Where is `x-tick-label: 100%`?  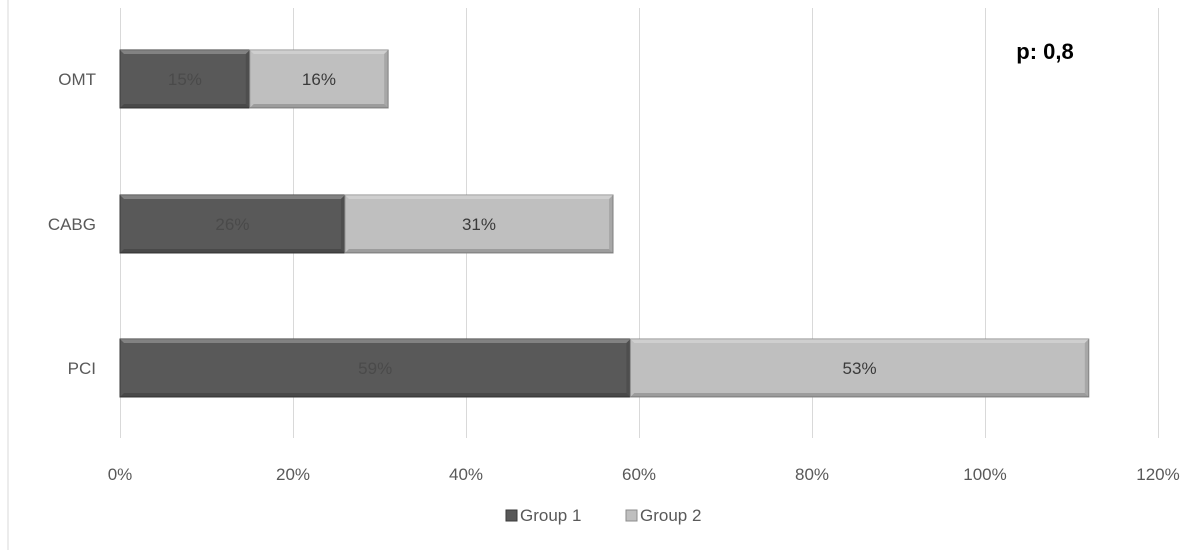 x-tick-label: 100% is located at coordinates (984, 474).